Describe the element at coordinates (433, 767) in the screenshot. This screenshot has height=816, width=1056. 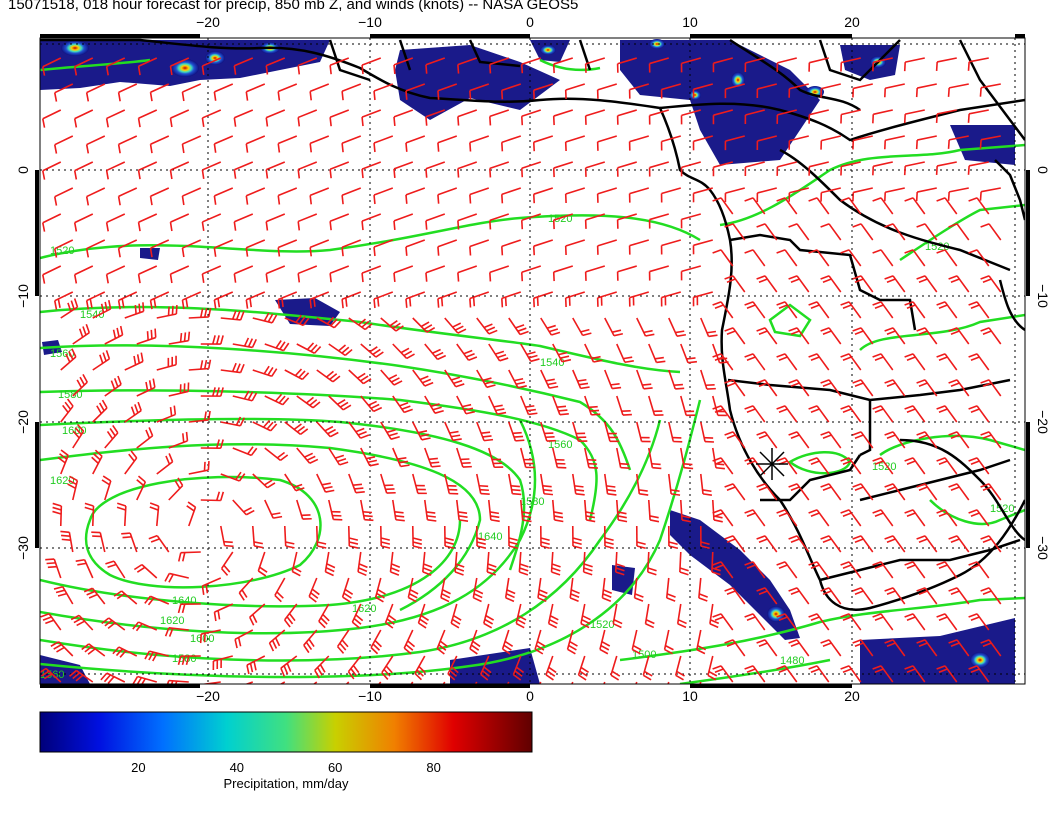
I see `colorbar-tick-label: 80` at that location.